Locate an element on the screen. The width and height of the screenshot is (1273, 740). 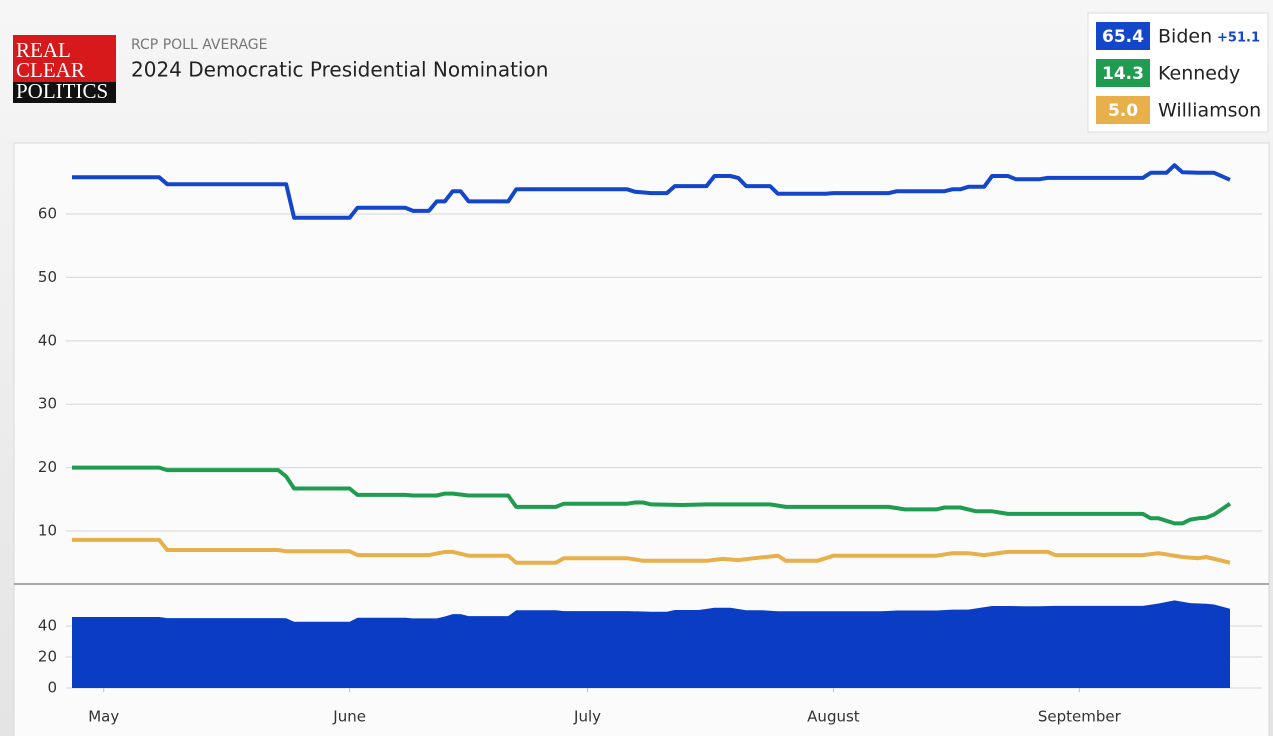
logo-word: REAL is located at coordinates (43, 50).